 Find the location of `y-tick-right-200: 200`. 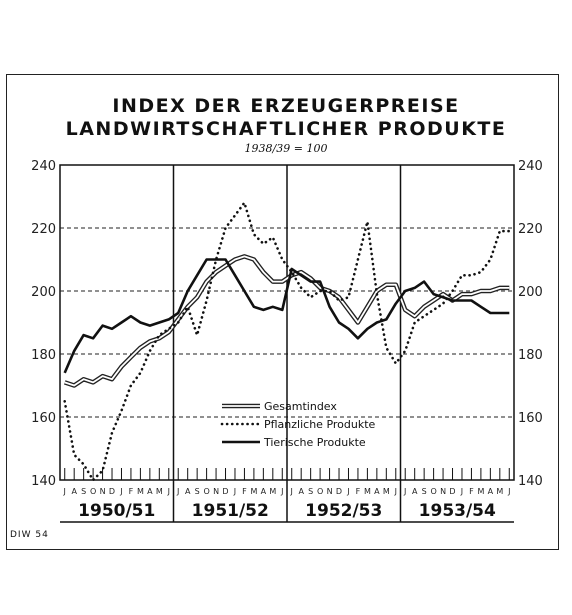

y-tick-right-200: 200 is located at coordinates (530, 292).